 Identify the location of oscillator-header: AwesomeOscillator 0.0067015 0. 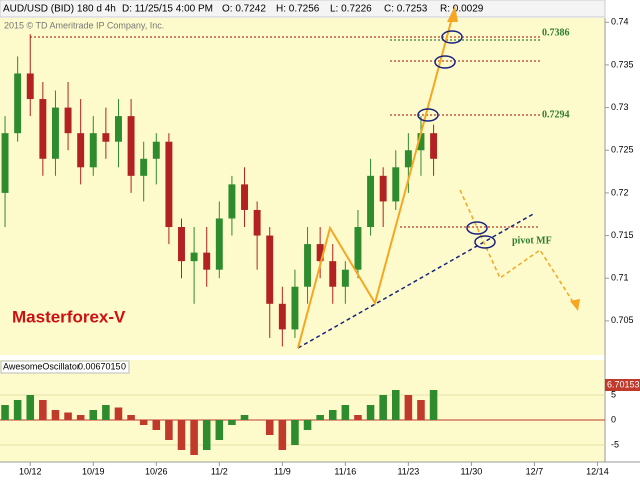
(65, 367).